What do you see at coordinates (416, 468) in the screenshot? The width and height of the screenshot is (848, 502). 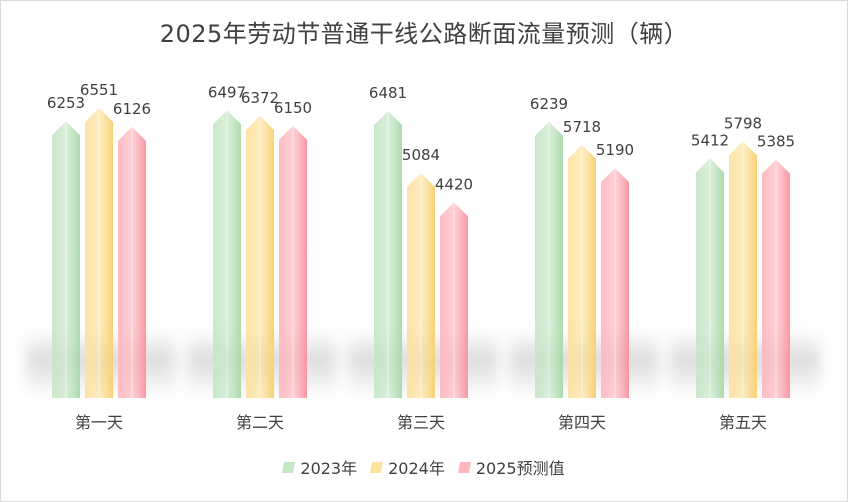 I see `legend-label-2024: 2024年` at bounding box center [416, 468].